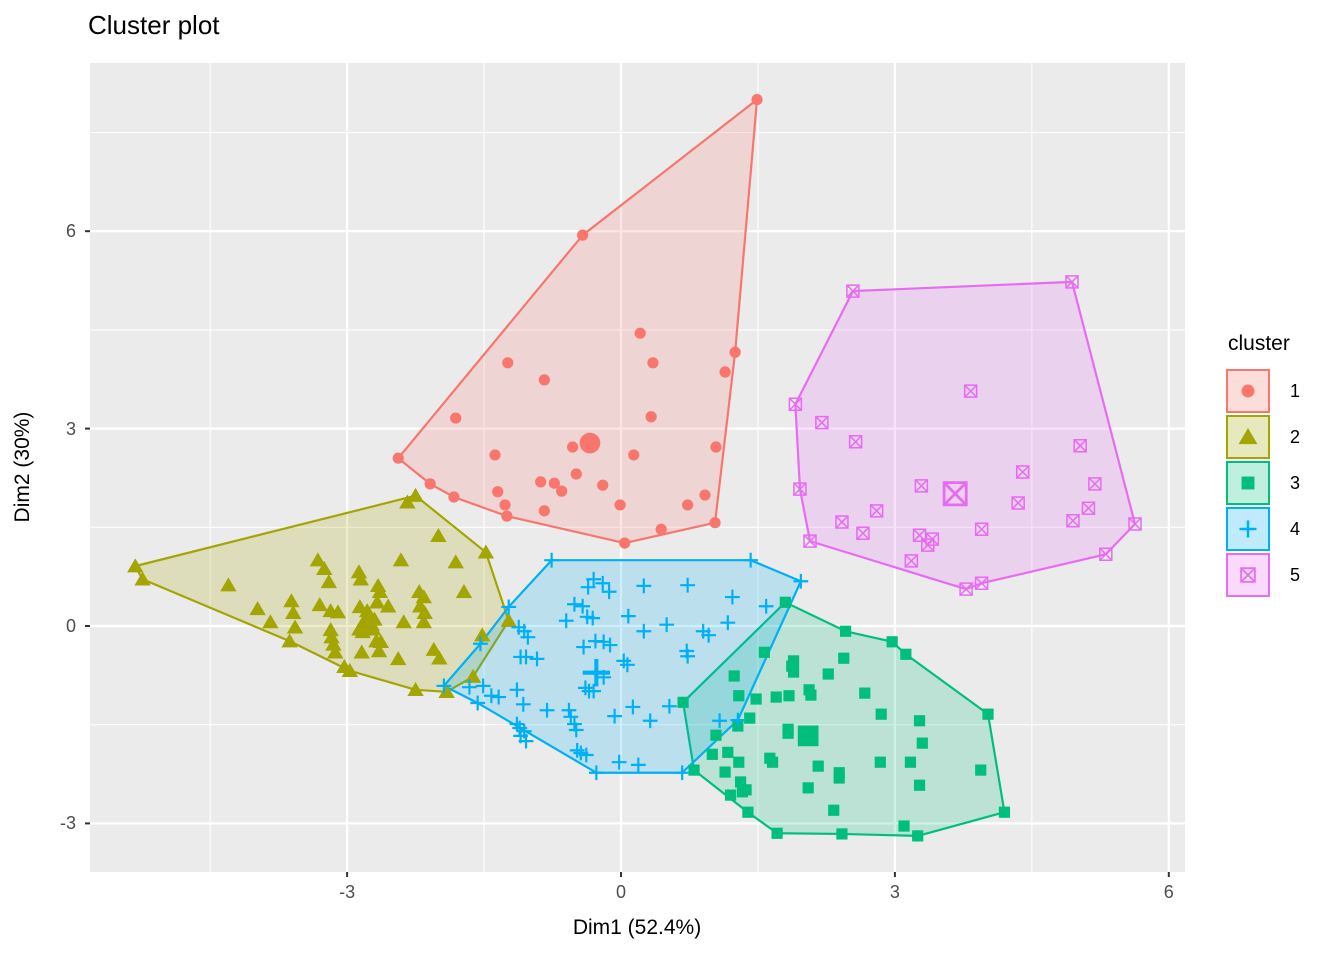 The width and height of the screenshot is (1344, 960). Describe the element at coordinates (1248, 575) in the screenshot. I see `legend-key-square-cross-icon` at that location.